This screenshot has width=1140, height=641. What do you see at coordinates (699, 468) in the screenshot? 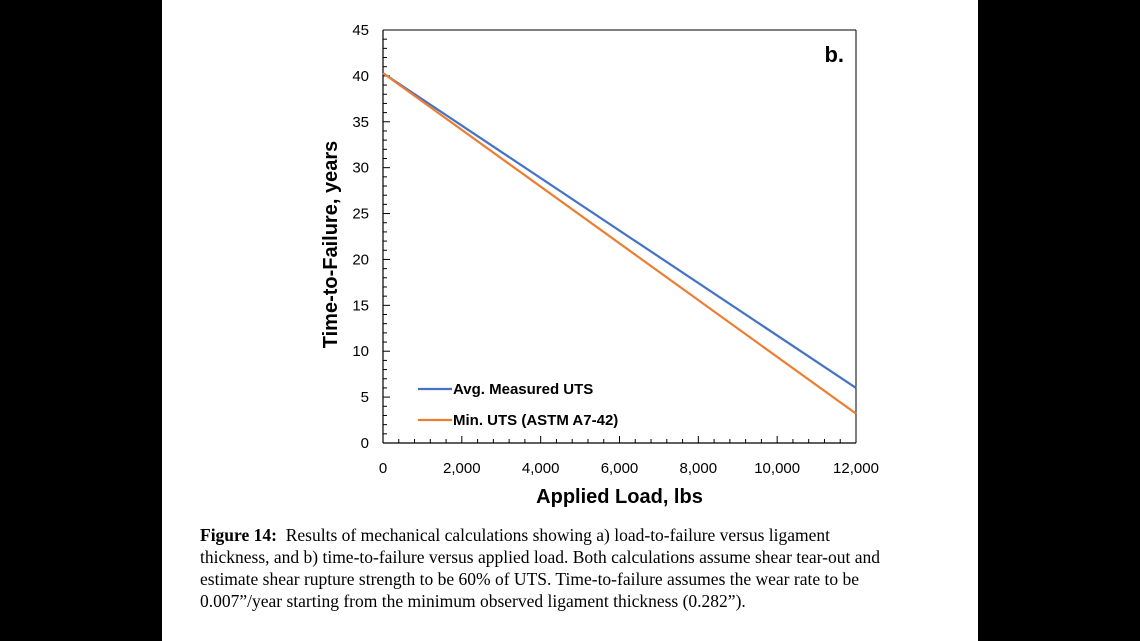
I see `x-tick-label: 8,000` at bounding box center [699, 468].